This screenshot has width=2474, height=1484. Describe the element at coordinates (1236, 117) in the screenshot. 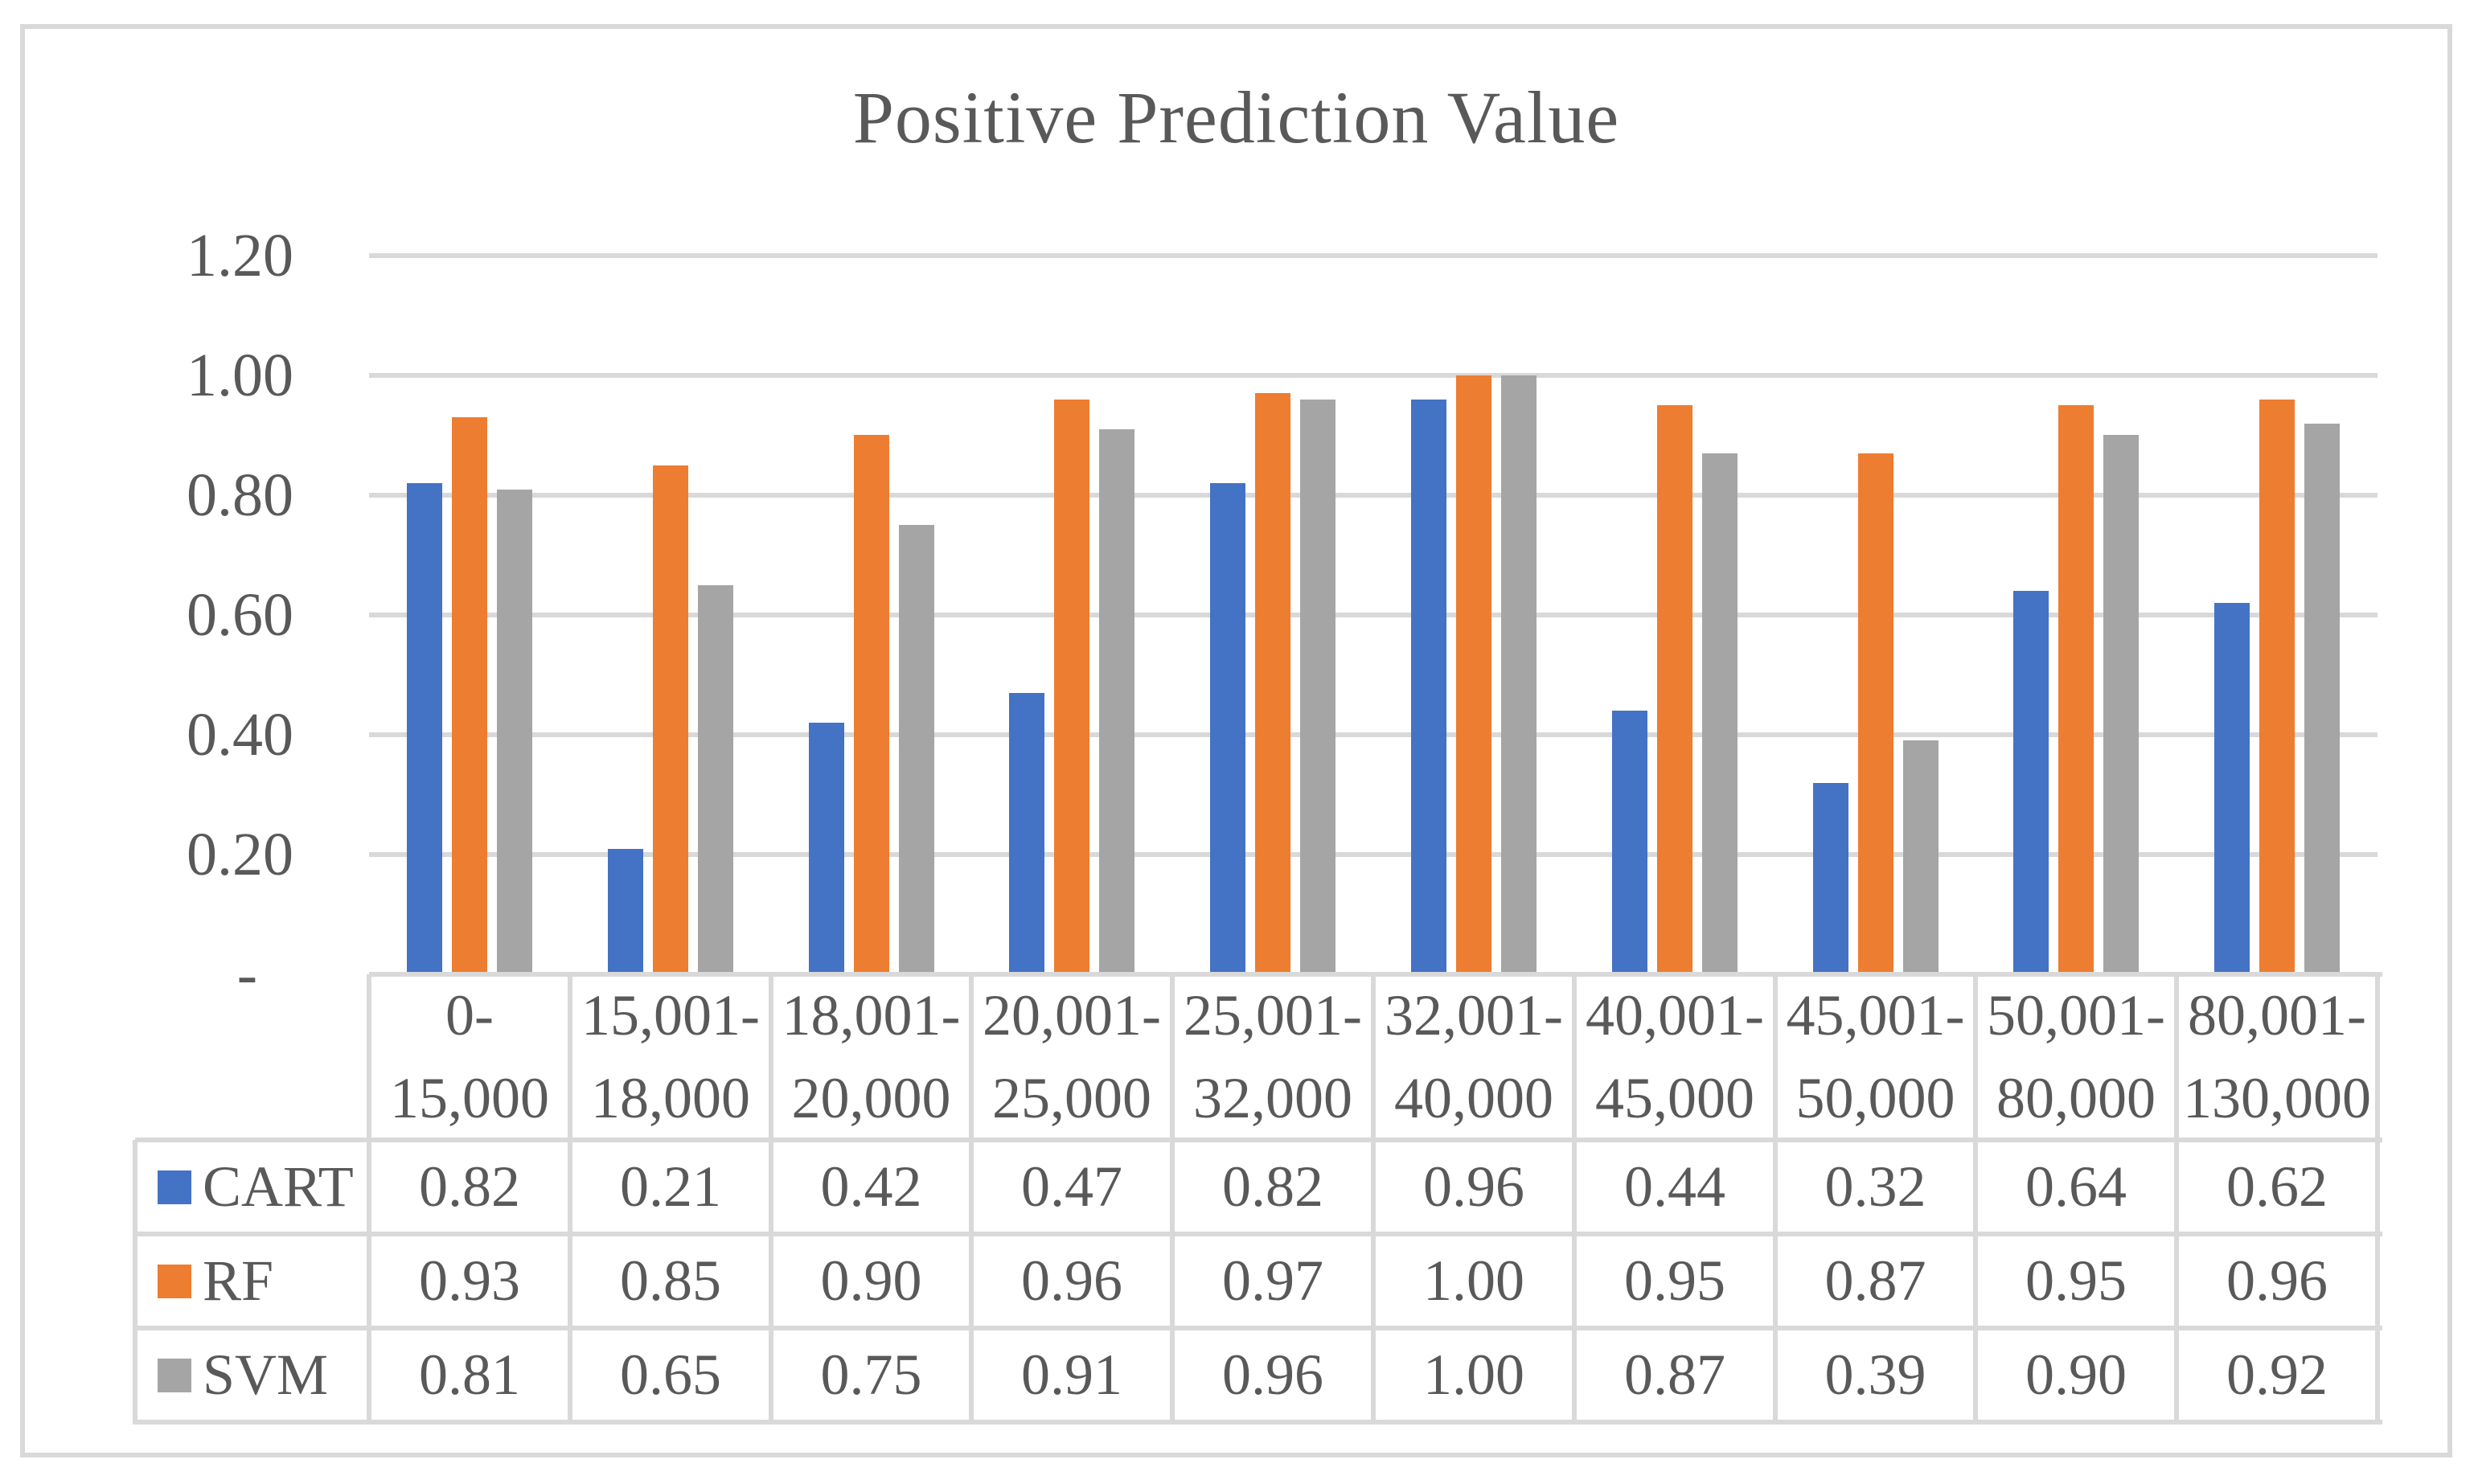

I see `chart-title: Positive Prediction Value` at that location.